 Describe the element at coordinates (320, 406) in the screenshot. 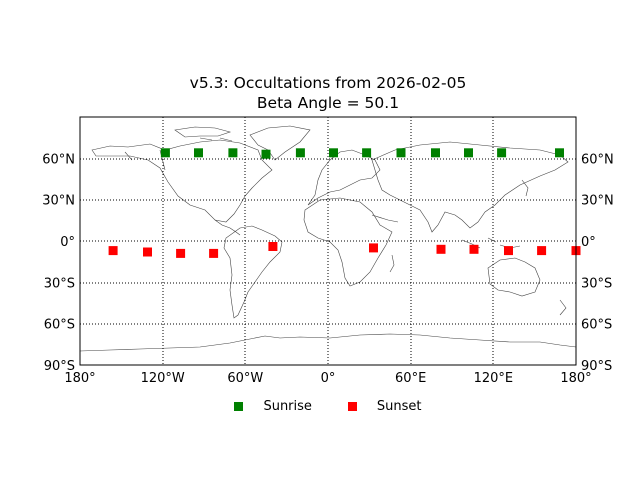

I see `legend: Sunrise Sunset` at that location.